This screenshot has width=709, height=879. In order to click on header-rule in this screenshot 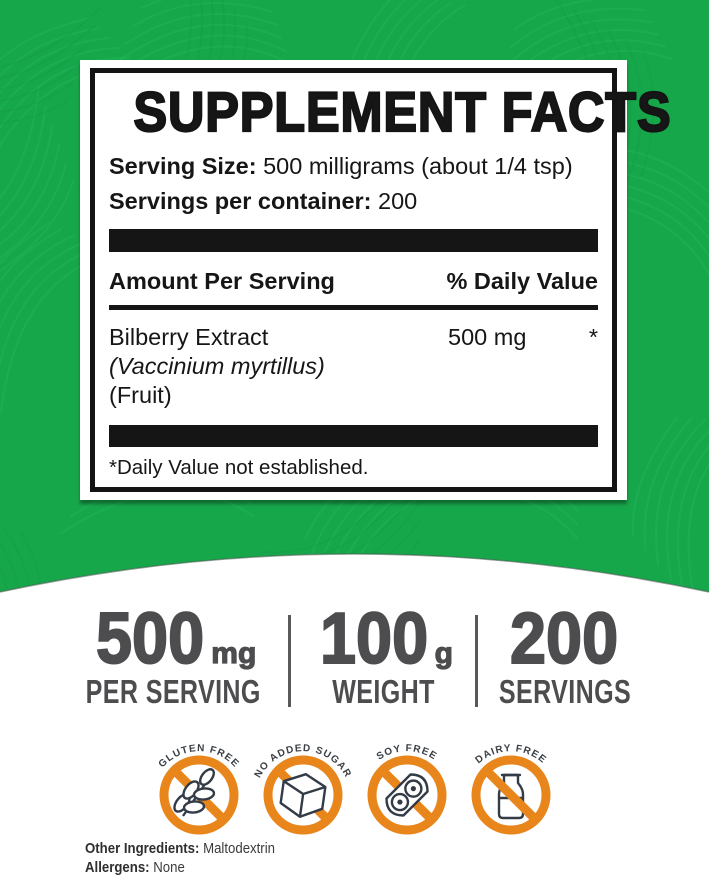, I will do `click(353, 308)`.